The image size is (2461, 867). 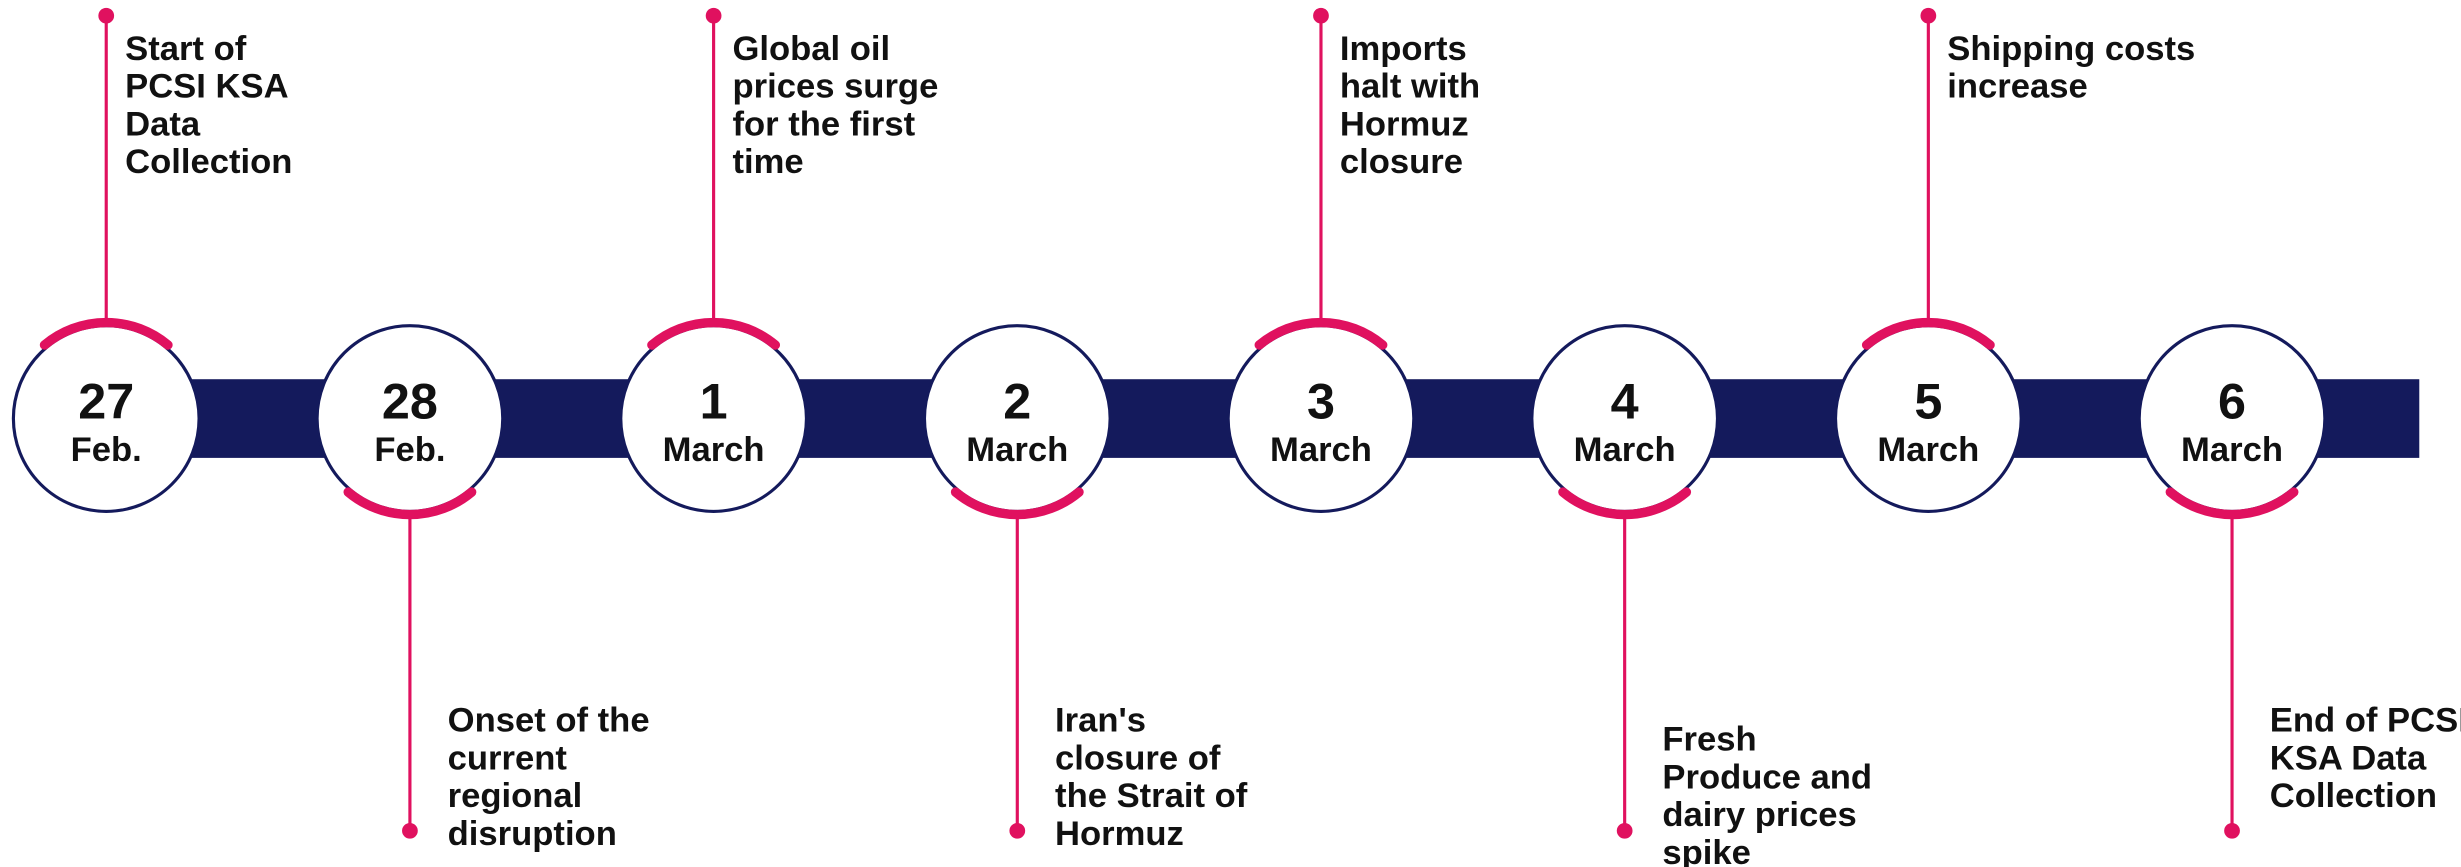 What do you see at coordinates (714, 401) in the screenshot?
I see `date-day: 1` at bounding box center [714, 401].